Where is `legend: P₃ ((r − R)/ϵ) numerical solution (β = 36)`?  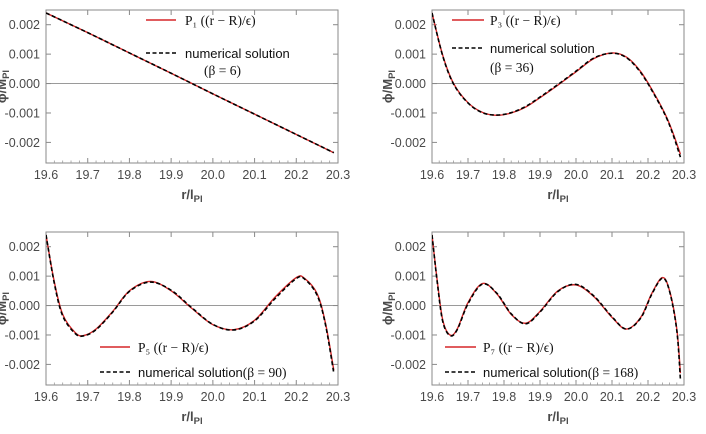 legend: P₃ ((r − R)/ϵ) numerical solution (β = 36) is located at coordinates (523, 44).